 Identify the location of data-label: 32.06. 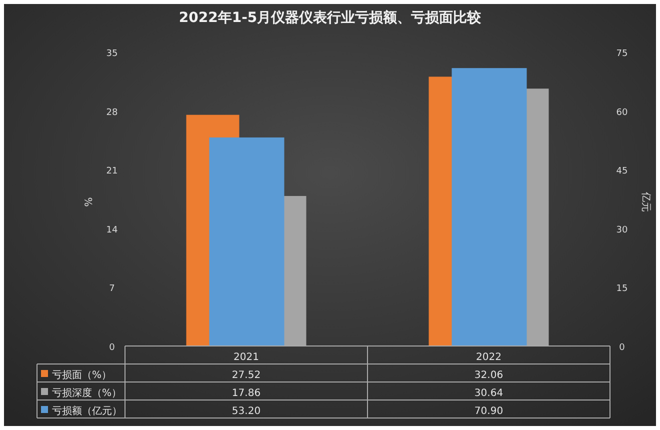
(489, 375).